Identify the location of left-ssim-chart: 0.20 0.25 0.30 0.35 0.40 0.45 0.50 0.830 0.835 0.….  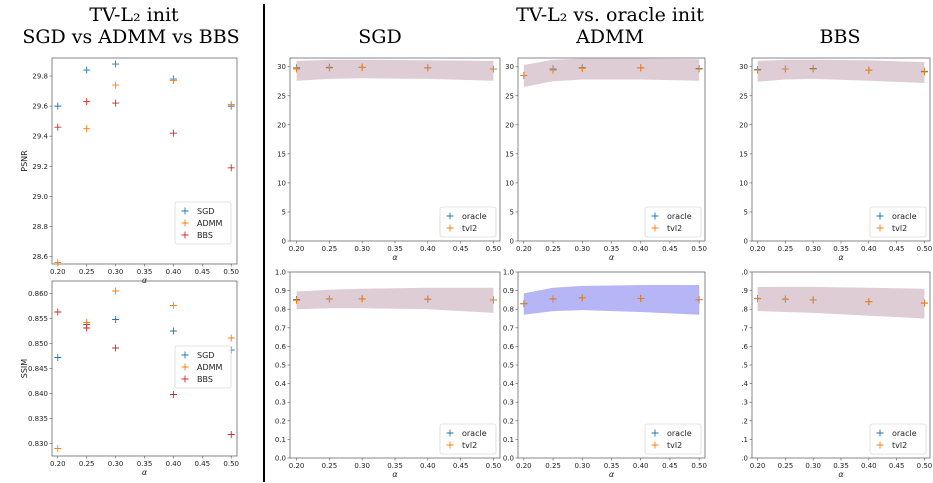
(129, 378).